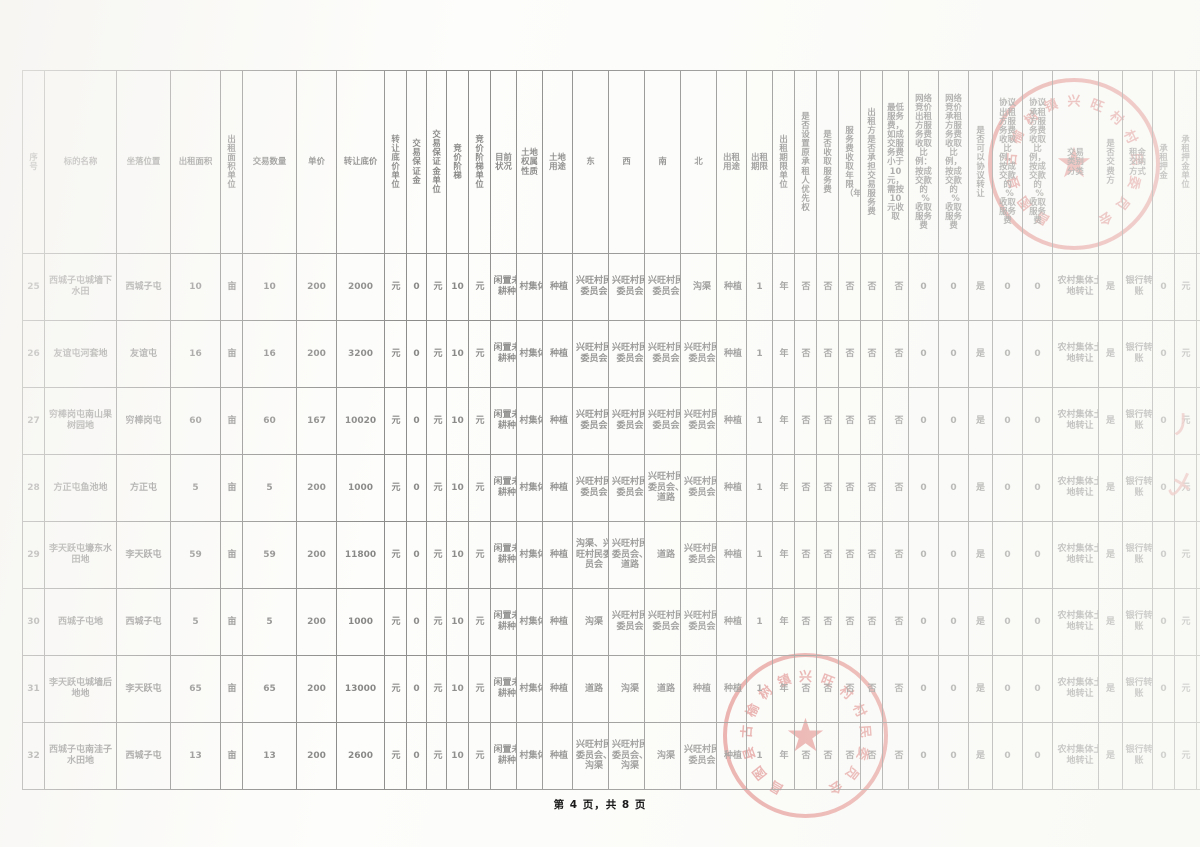 The image size is (1200, 847). Describe the element at coordinates (1139, 621) in the screenshot. I see `cell-value: 银行转账` at that location.